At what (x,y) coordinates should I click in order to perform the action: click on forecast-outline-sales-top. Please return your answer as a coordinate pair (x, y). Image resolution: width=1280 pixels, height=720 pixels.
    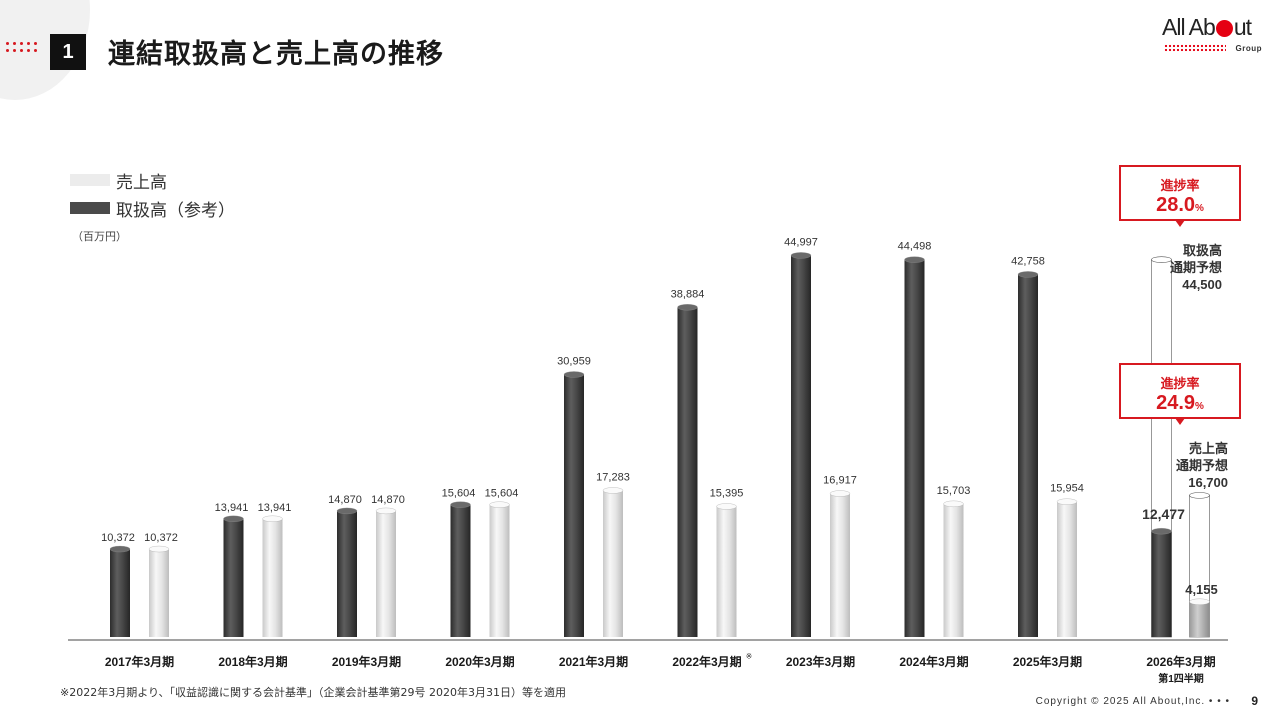
    Looking at the image, I should click on (1199, 495).